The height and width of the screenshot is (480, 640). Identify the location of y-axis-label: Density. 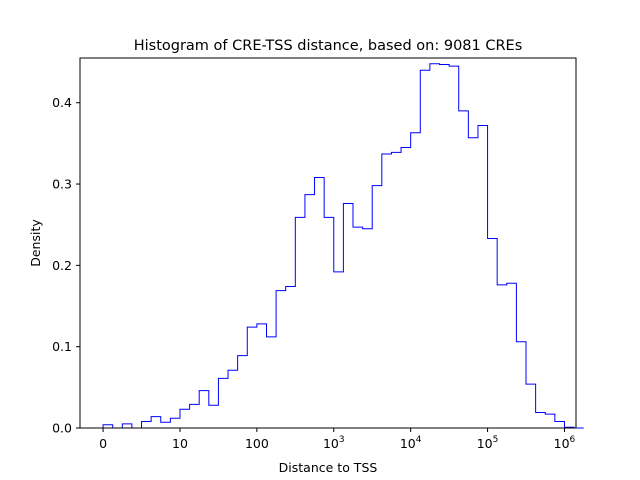
(35, 243).